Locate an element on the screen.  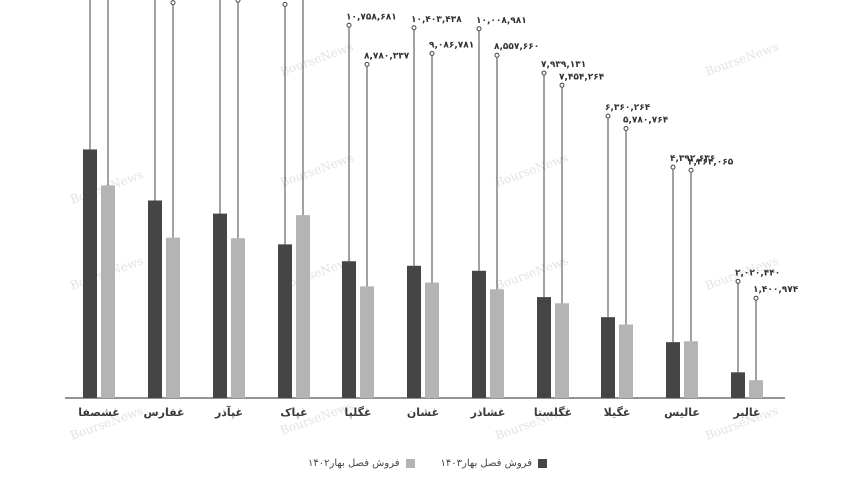
value-label-1403: ۶,۳۶۰,۲۶۴ is located at coordinates (628, 108).